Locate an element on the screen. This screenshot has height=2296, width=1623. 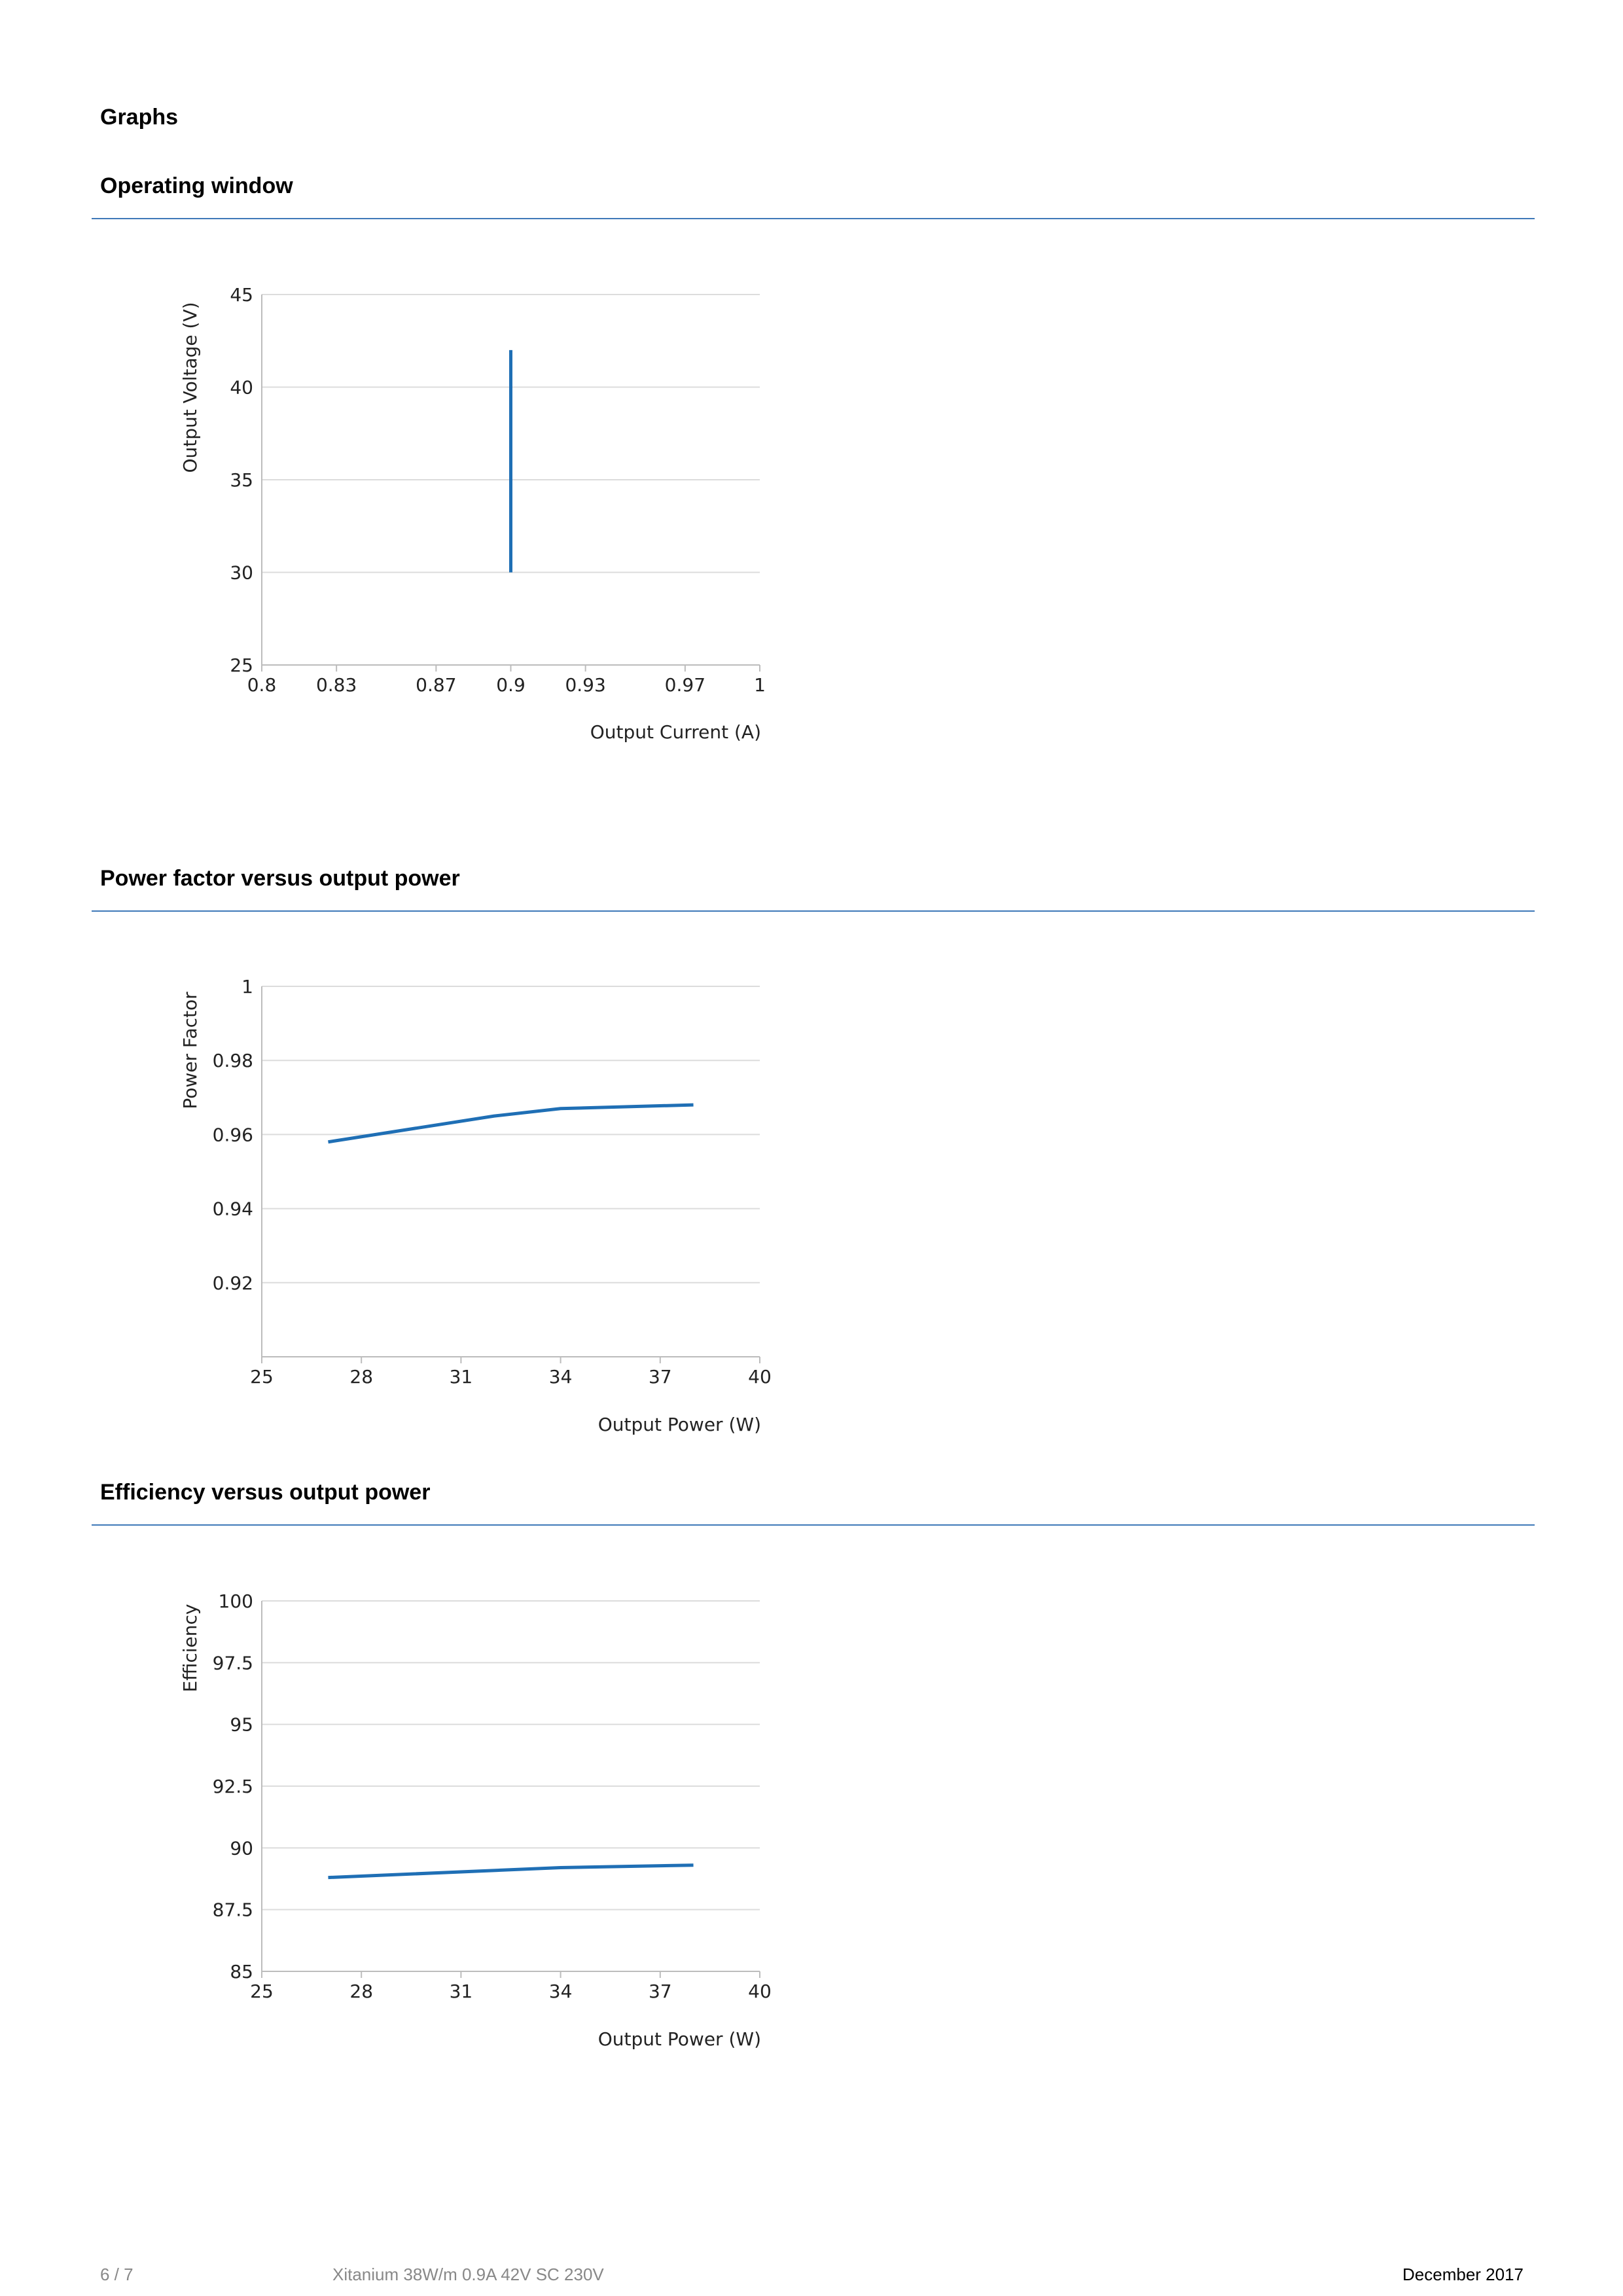
footer-date: December 2017 is located at coordinates (1463, 2274).